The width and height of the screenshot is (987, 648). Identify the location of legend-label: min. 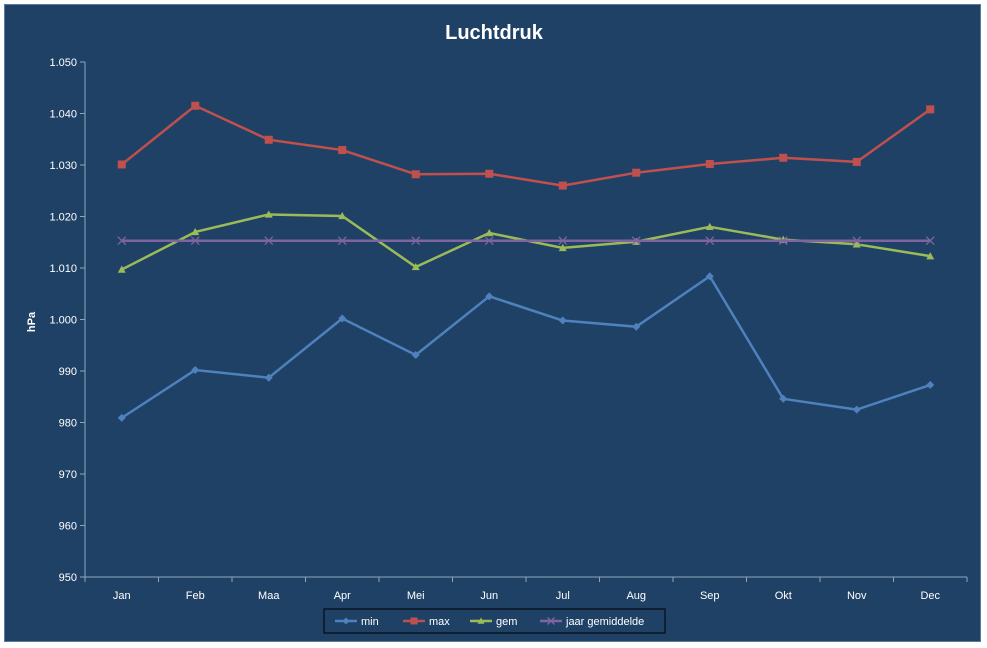
(370, 622).